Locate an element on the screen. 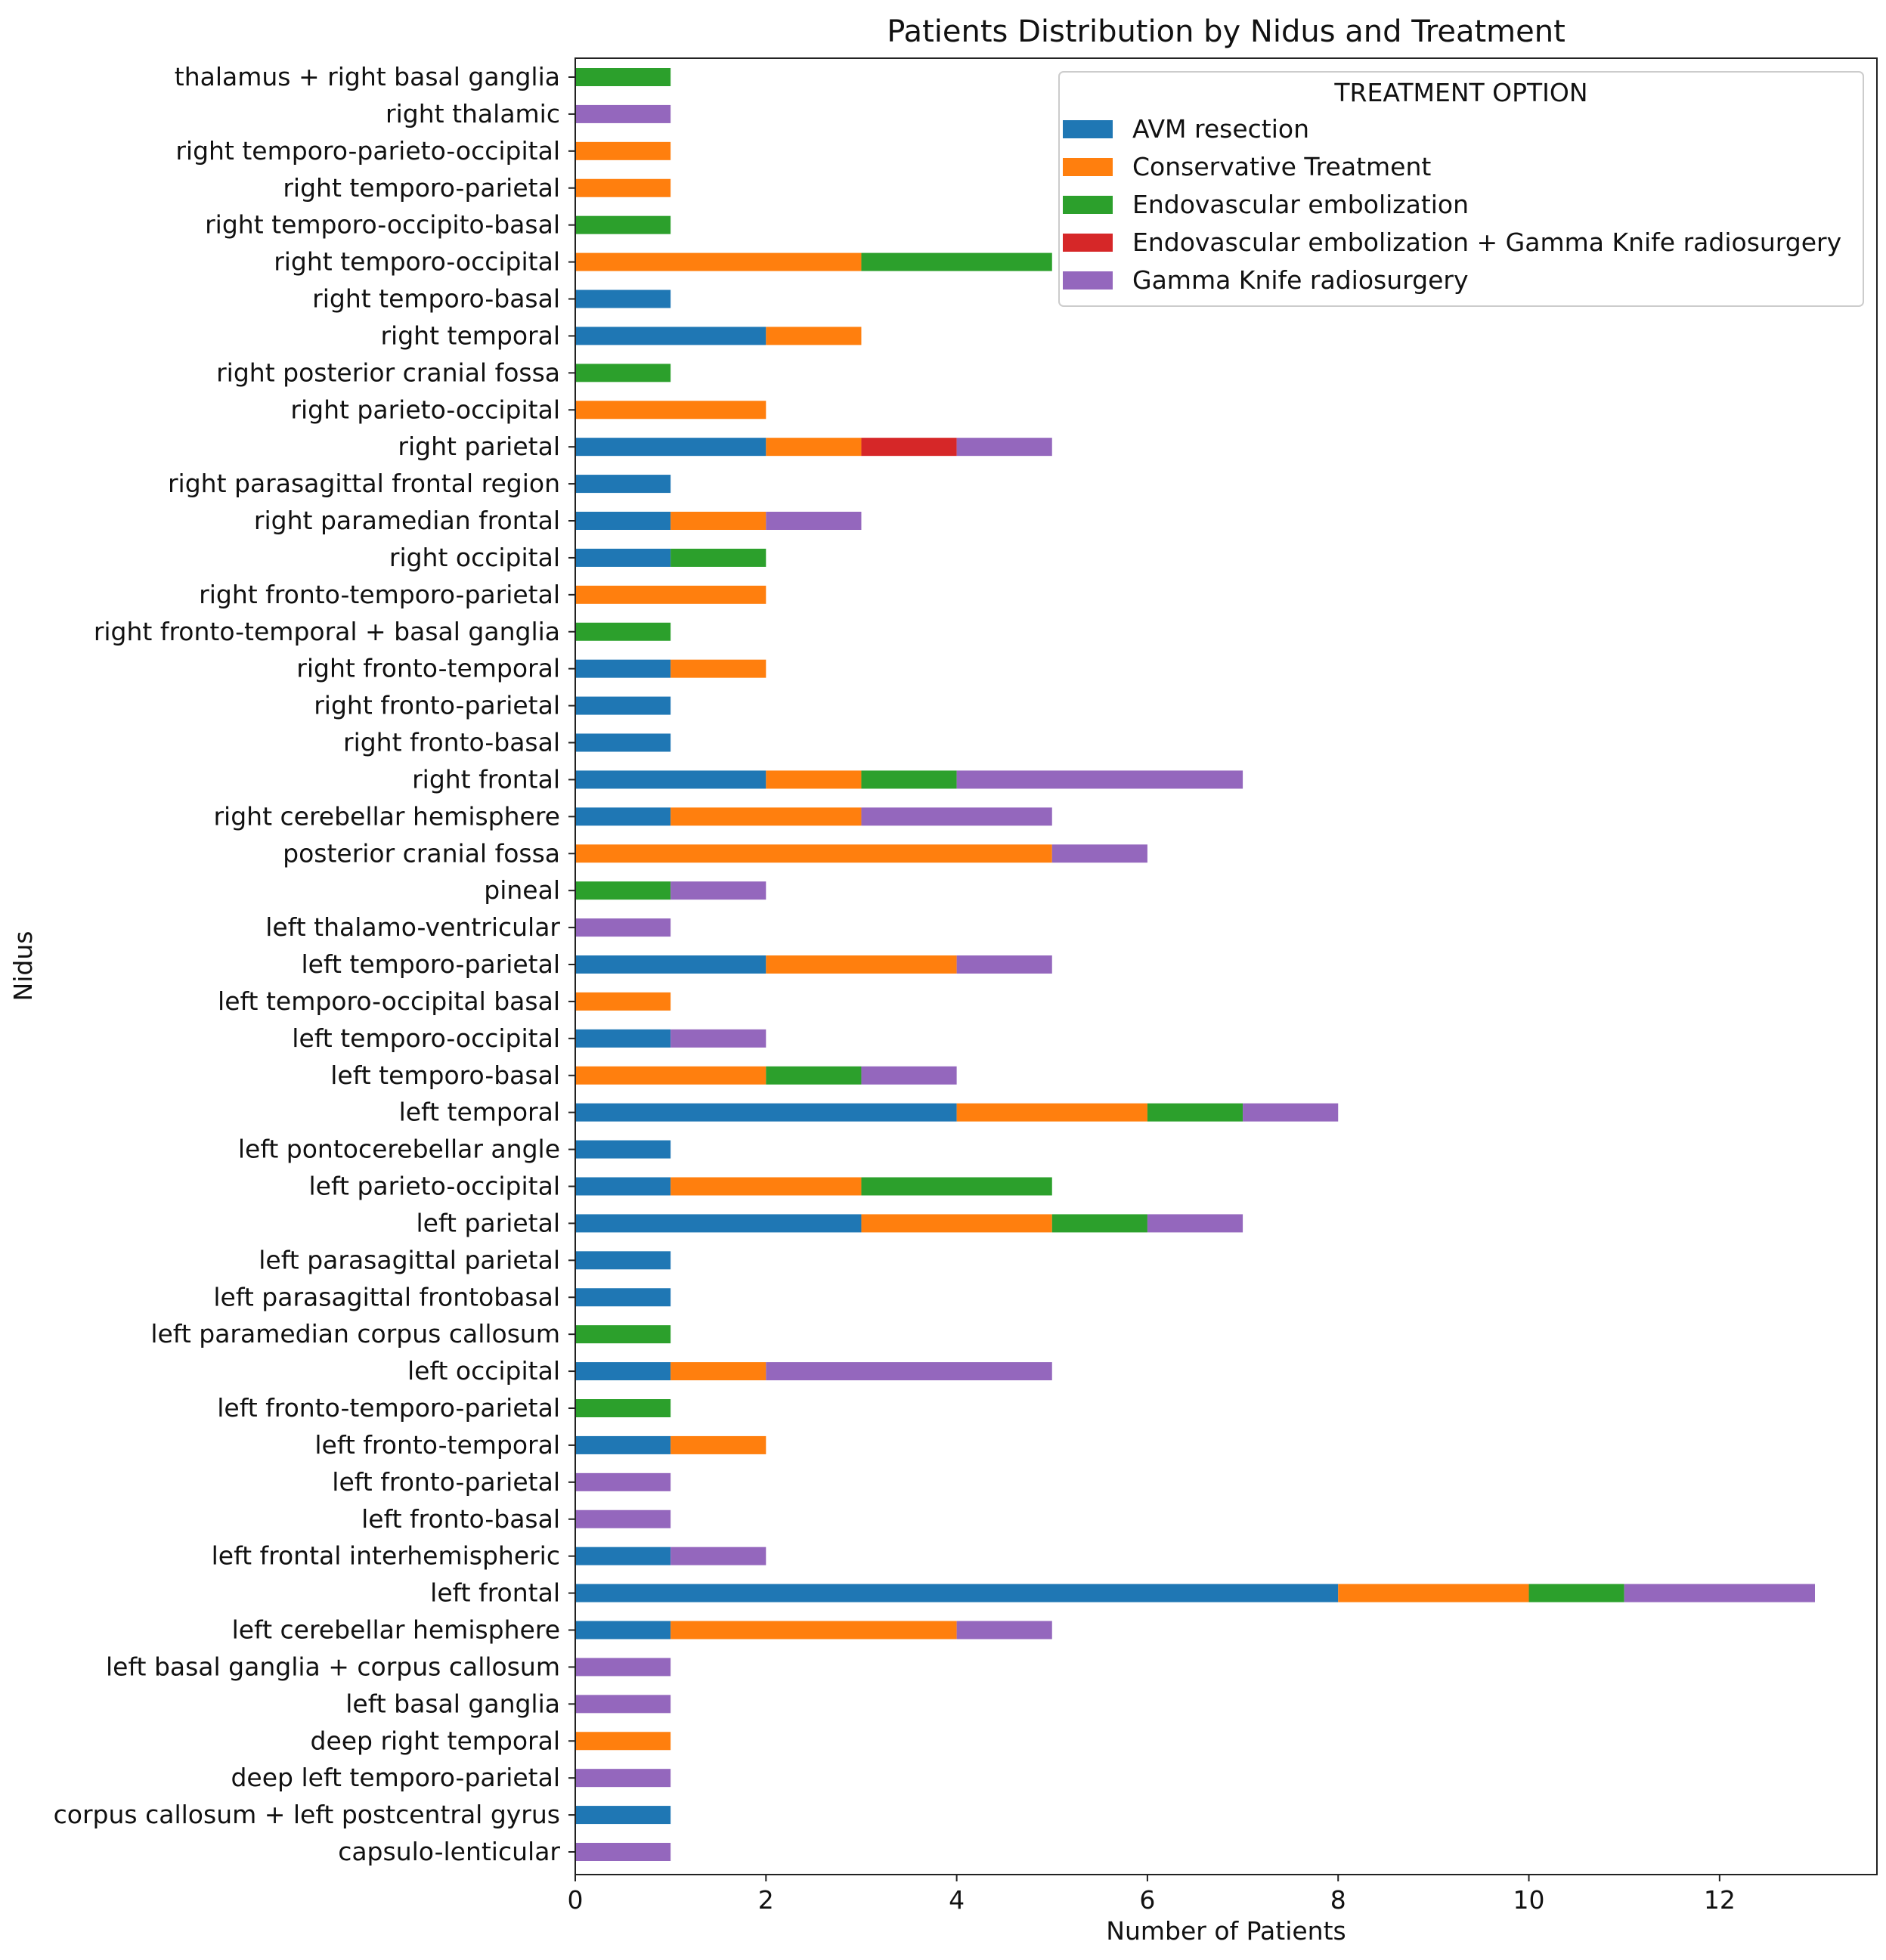 The height and width of the screenshot is (1960, 1886). y-tick-label: posterior cranial fossa is located at coordinates (421, 853).